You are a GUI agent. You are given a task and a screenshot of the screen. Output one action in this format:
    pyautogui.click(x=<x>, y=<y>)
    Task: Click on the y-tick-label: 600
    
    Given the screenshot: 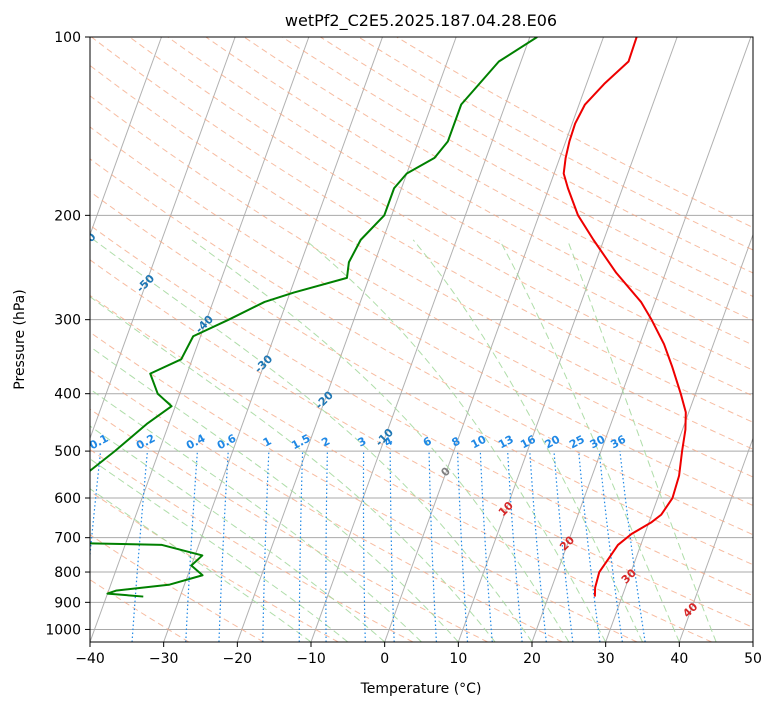 What is the action you would take?
    pyautogui.click(x=67, y=499)
    